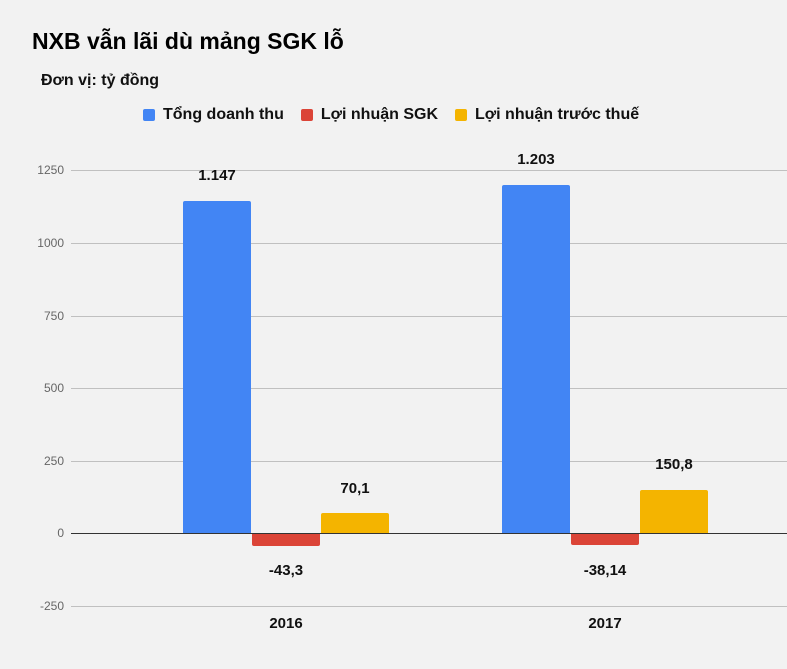 The height and width of the screenshot is (669, 787). Describe the element at coordinates (674, 464) in the screenshot. I see `value-label-2017-pretax-profit: 150,8` at that location.